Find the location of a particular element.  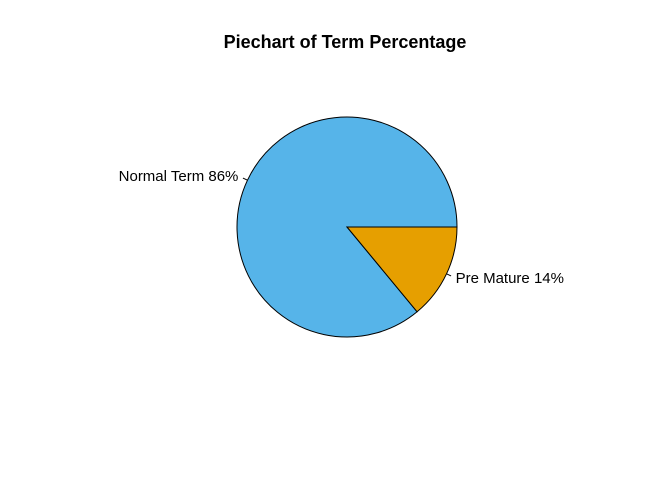

pie-slice-label-0: Normal Term 86% is located at coordinates (179, 176).